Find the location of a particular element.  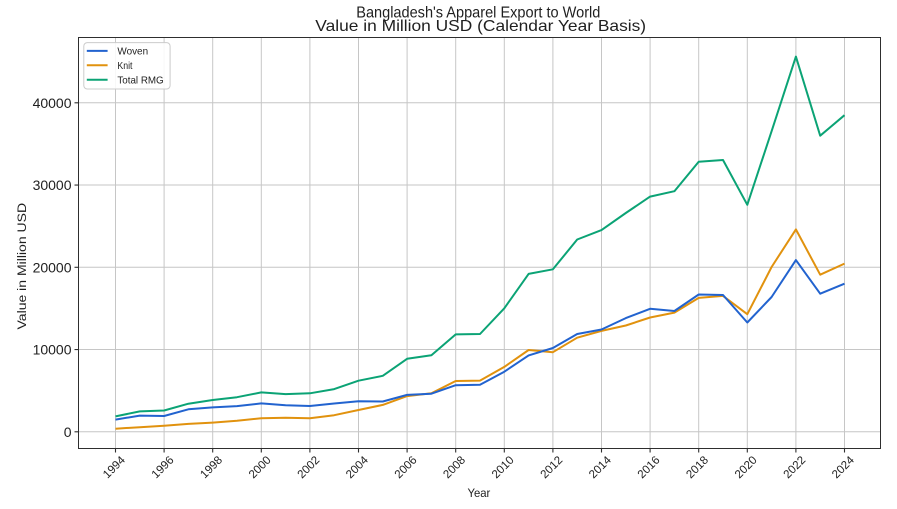

svg-text: Total RMG is located at coordinates (140, 80).